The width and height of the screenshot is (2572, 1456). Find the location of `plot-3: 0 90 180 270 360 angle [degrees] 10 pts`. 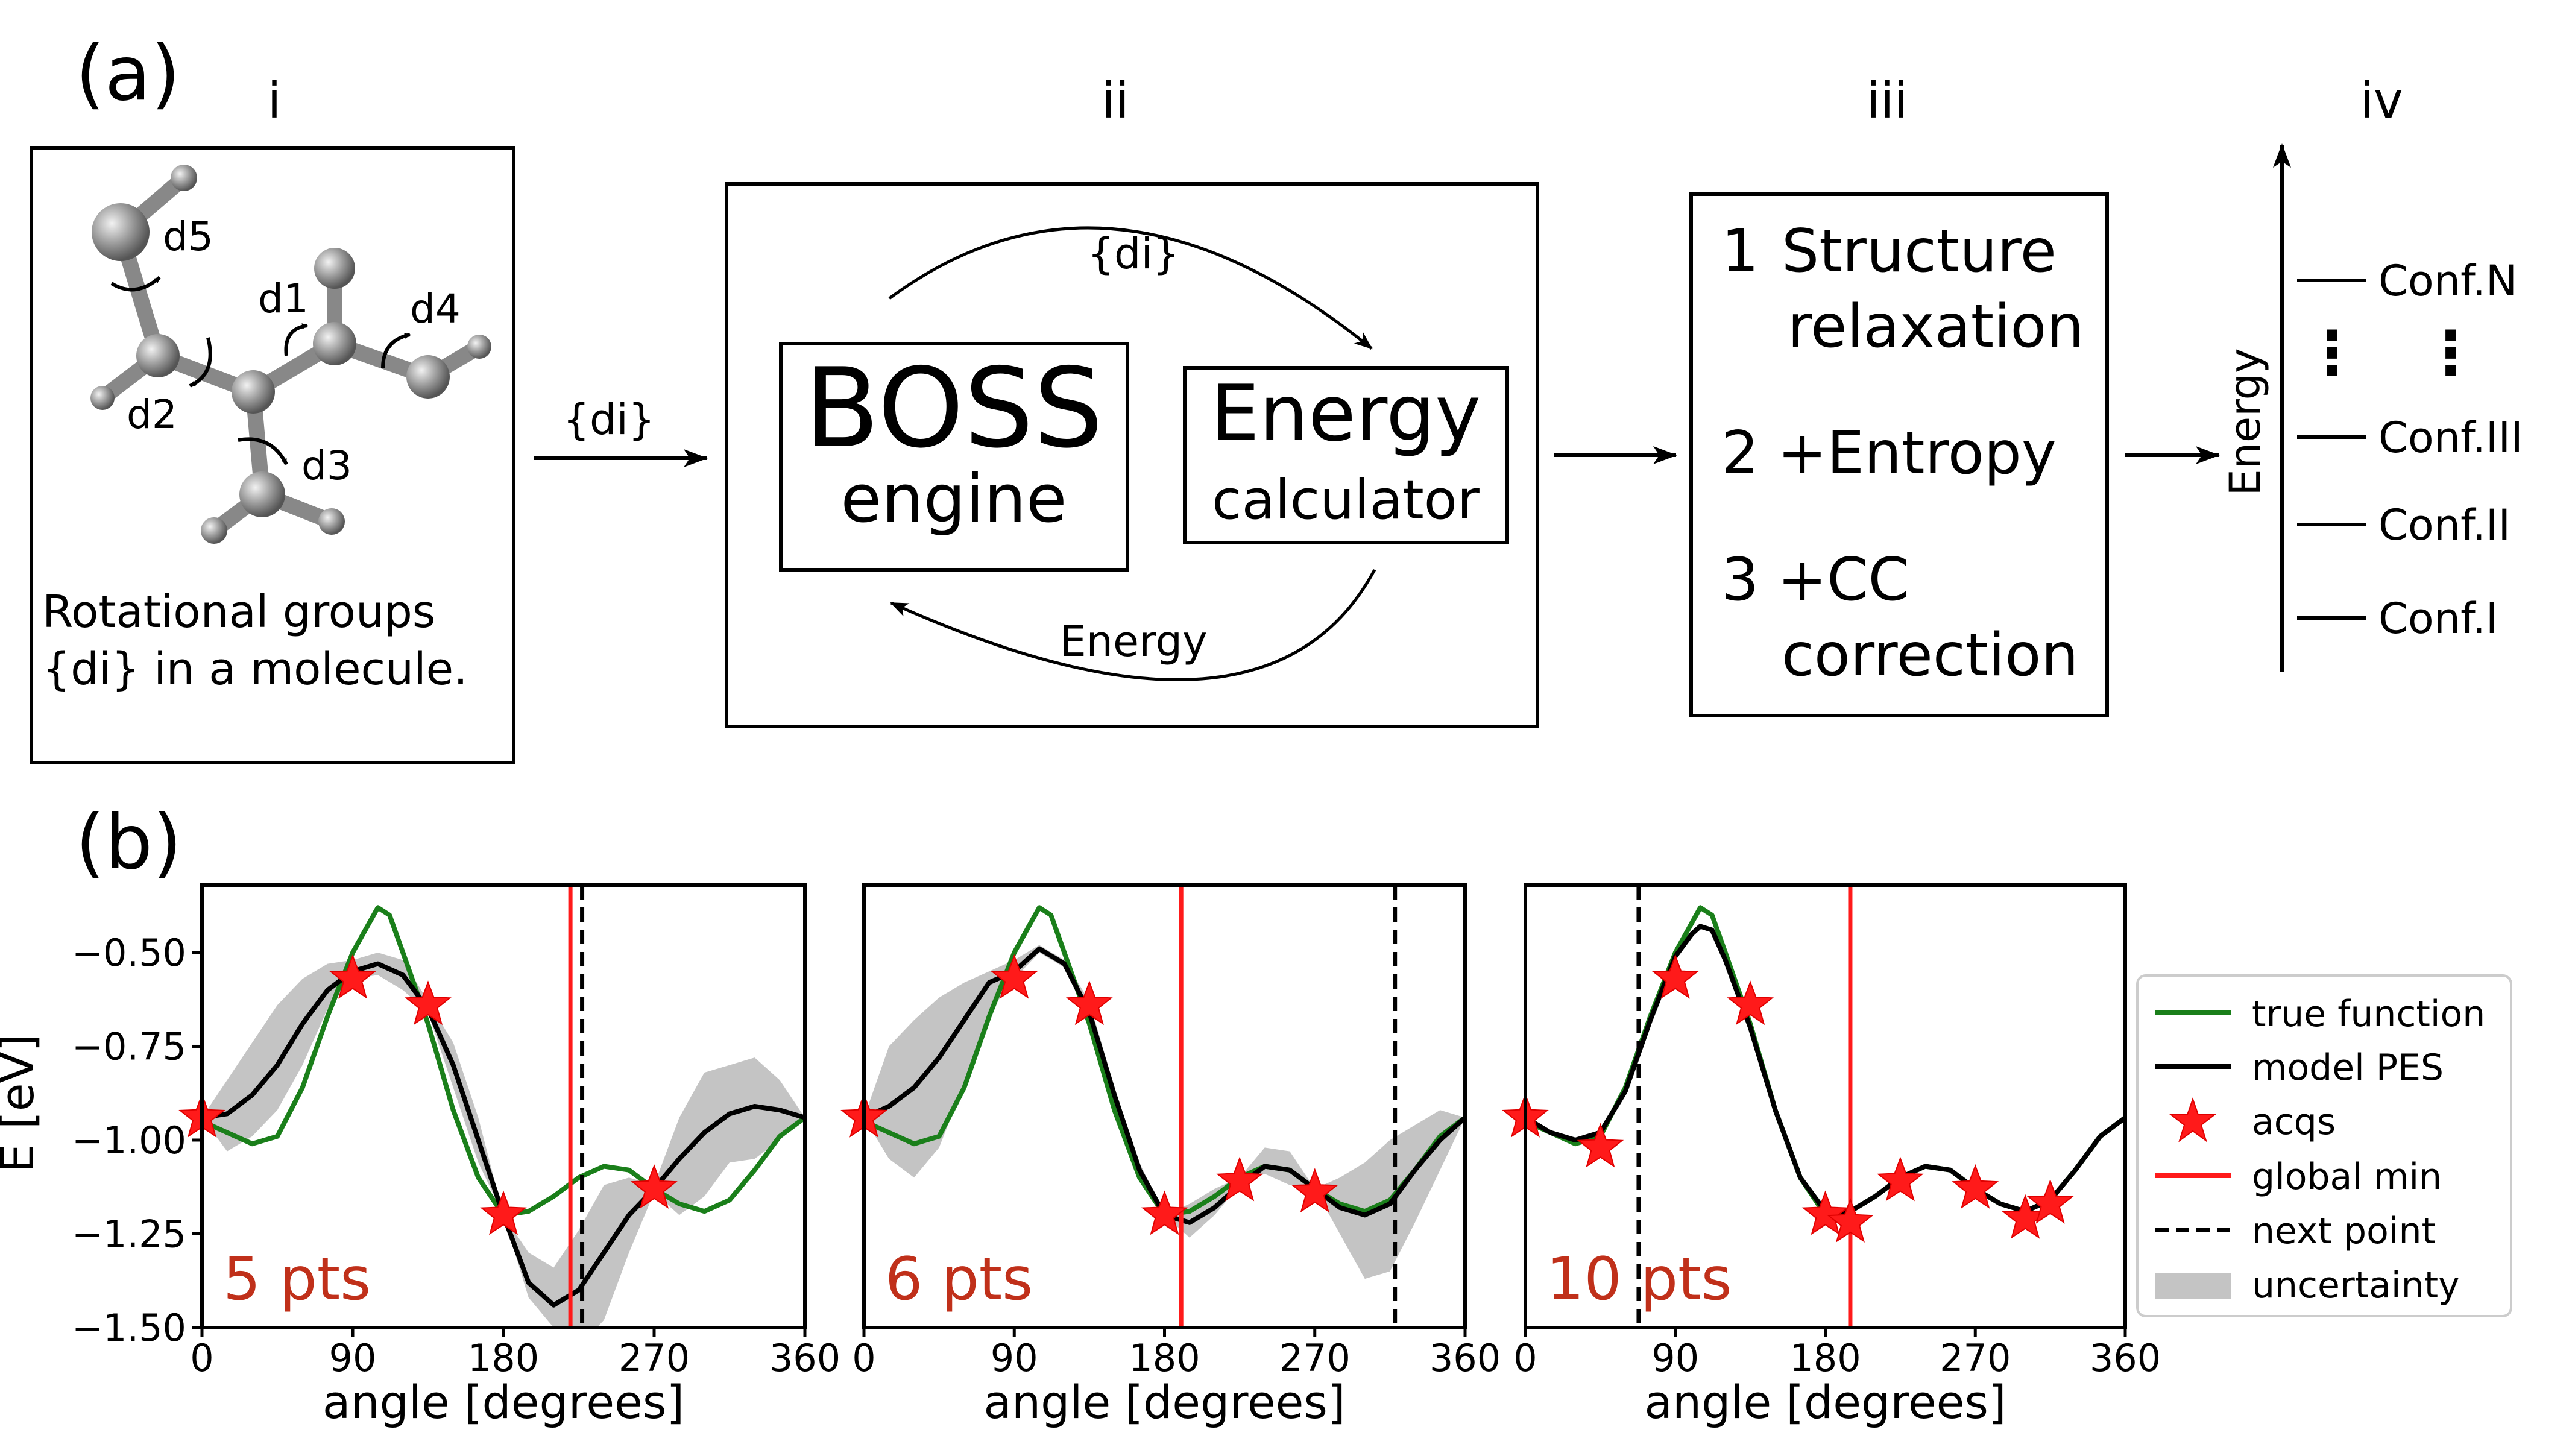

plot-3: 0 90 180 270 360 angle [degrees] 10 pts is located at coordinates (1831, 1156).